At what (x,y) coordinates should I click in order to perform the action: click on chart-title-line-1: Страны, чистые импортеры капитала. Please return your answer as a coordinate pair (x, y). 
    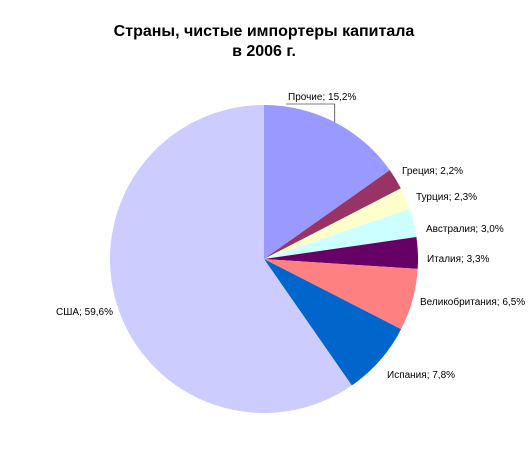
    Looking at the image, I should click on (264, 31).